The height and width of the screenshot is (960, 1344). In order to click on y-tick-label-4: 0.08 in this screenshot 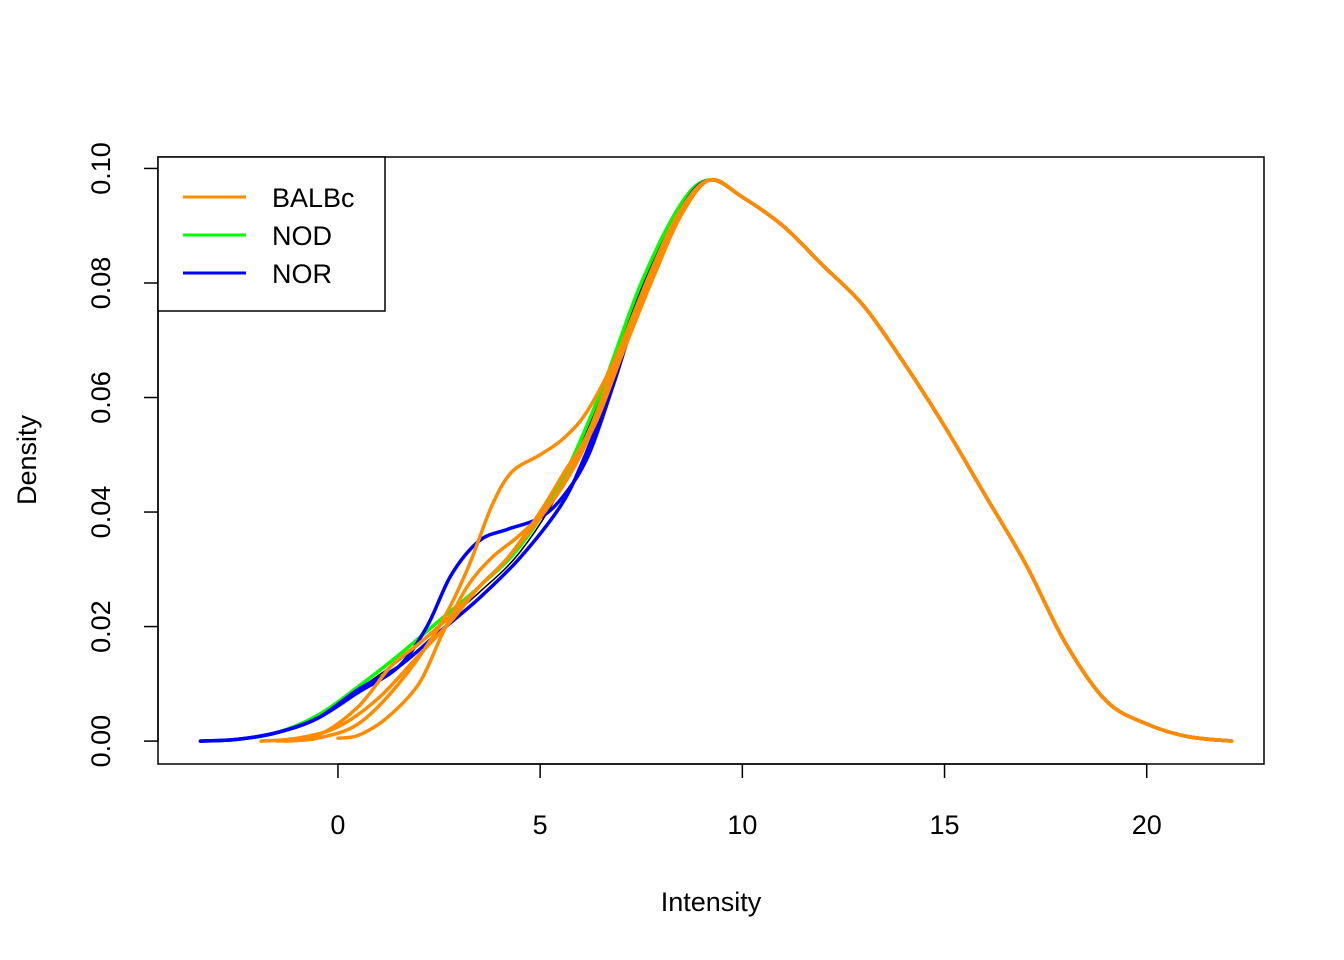, I will do `click(101, 283)`.